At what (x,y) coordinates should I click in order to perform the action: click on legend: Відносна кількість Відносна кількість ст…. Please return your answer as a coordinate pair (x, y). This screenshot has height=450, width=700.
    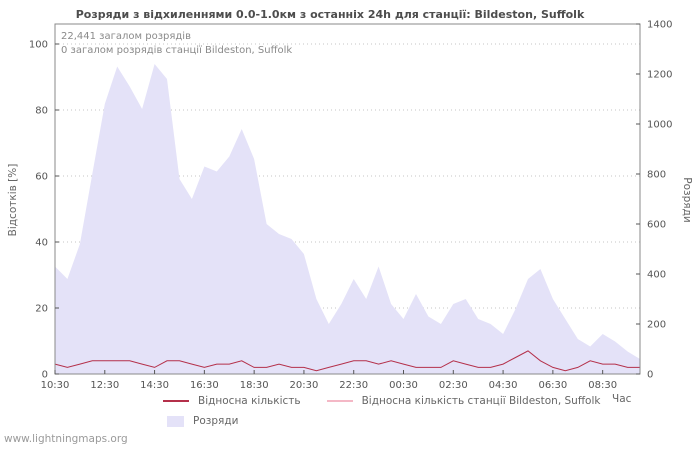
    Looking at the image, I should click on (394, 411).